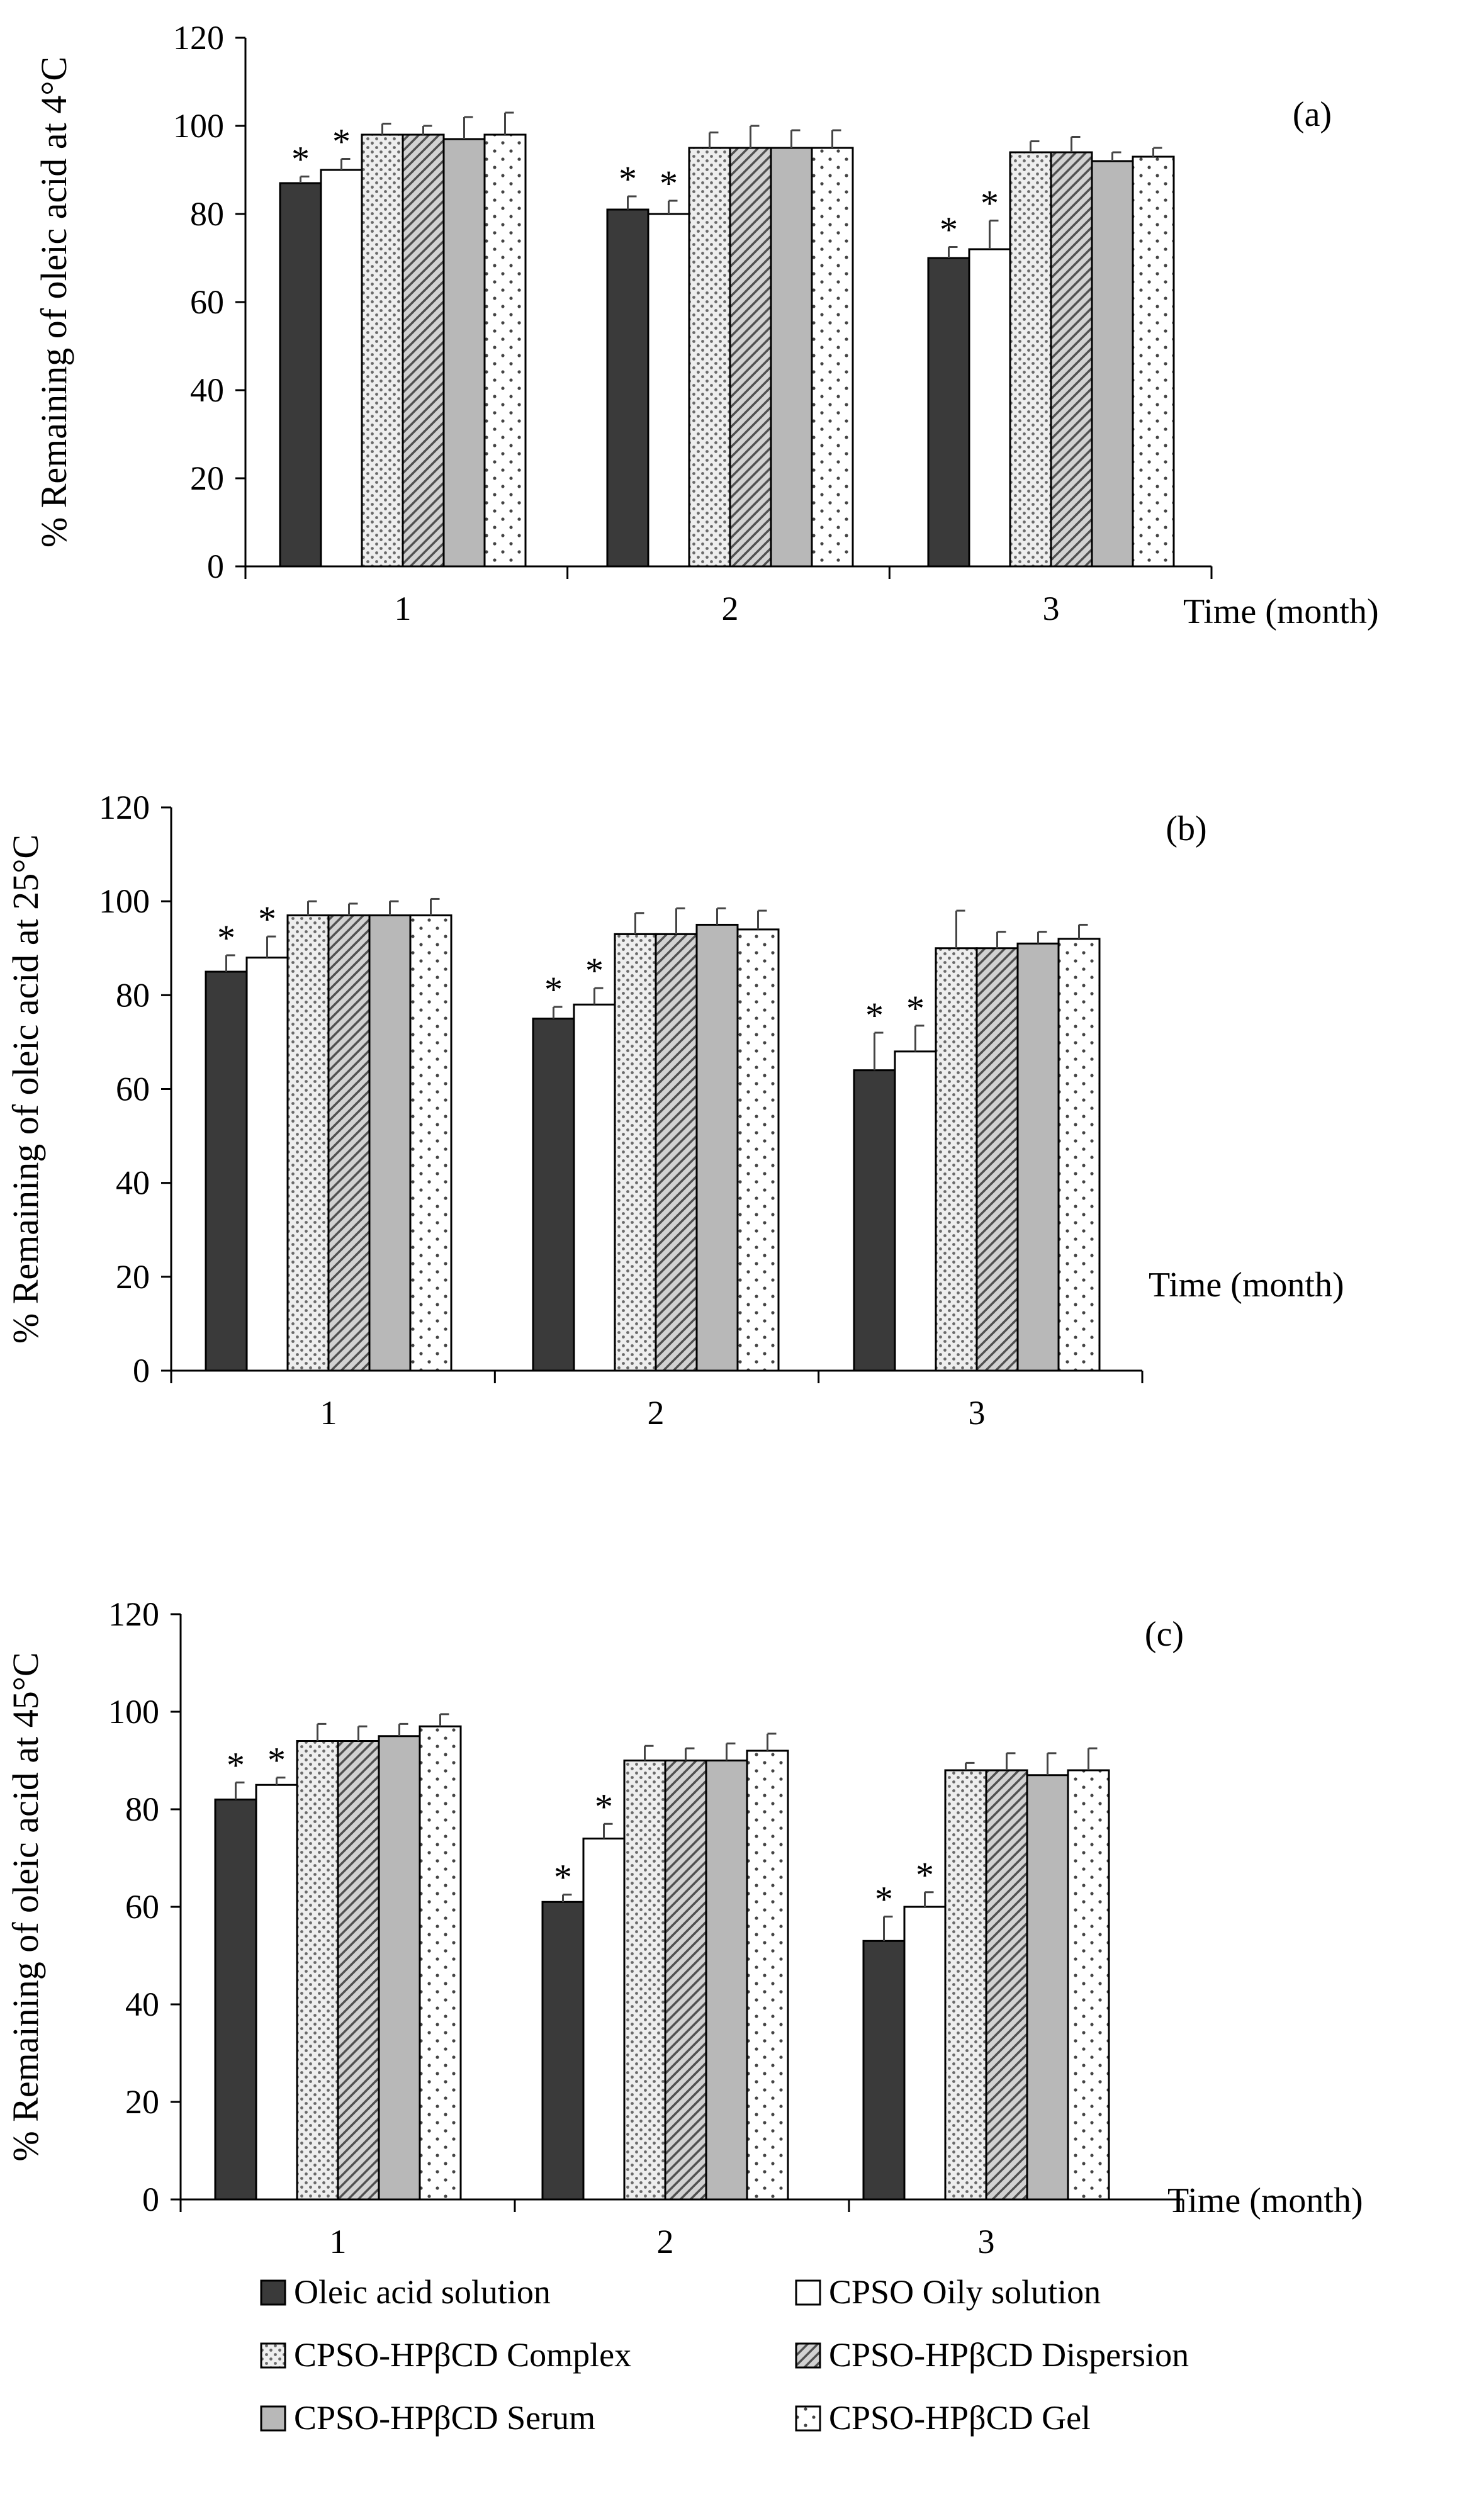 The image size is (1484, 2516). I want to click on legend-label: CPSO-HPβCD Complex, so click(462, 2355).